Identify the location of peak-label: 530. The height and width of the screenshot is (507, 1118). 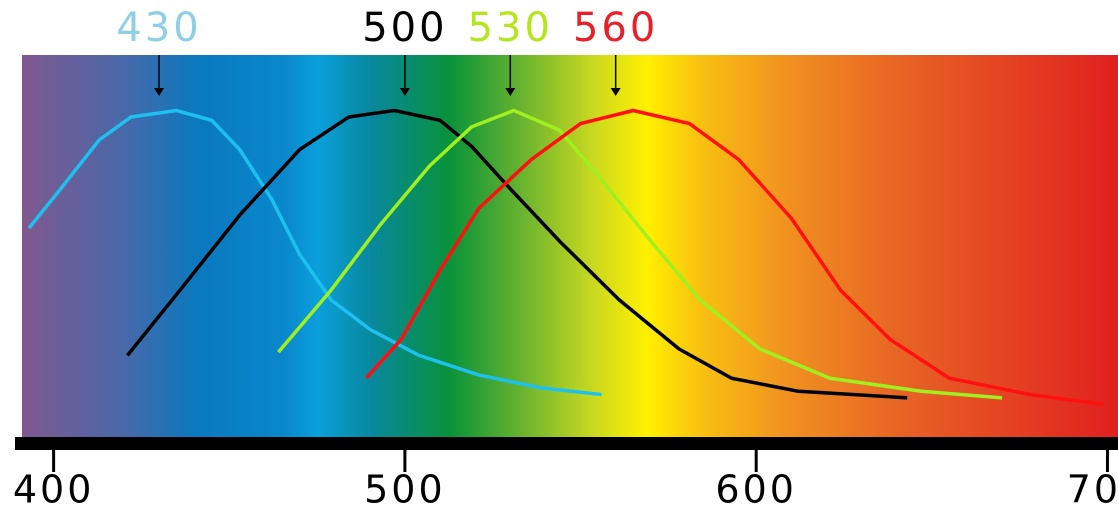
(510, 28).